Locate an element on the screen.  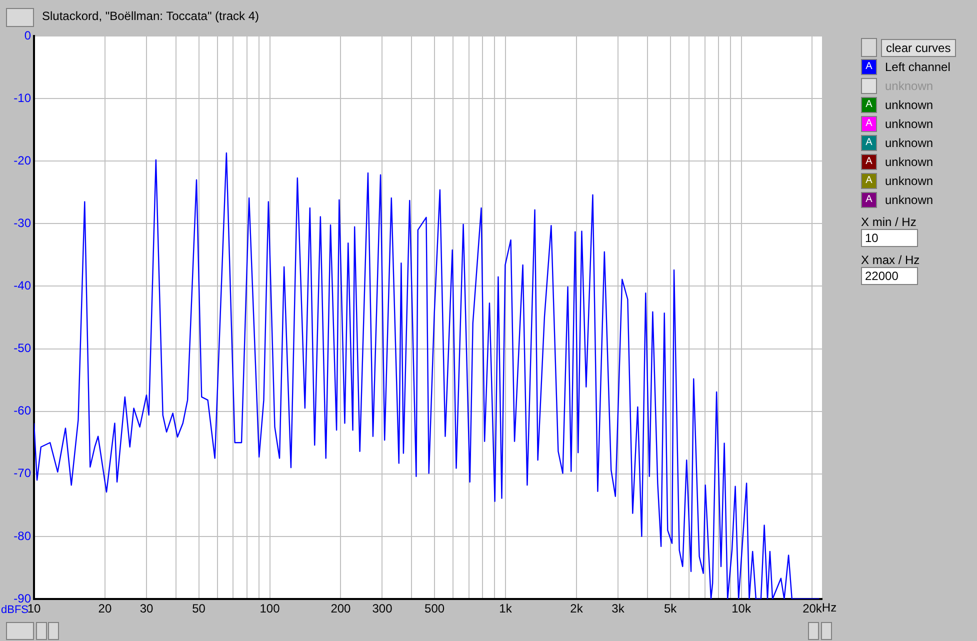
y-tick-label: -60 is located at coordinates (23, 411).